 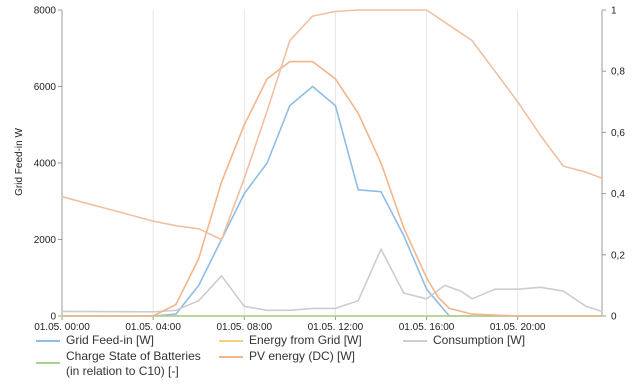 I want to click on x-tick-label: 01.05. 00:00, so click(x=62, y=327).